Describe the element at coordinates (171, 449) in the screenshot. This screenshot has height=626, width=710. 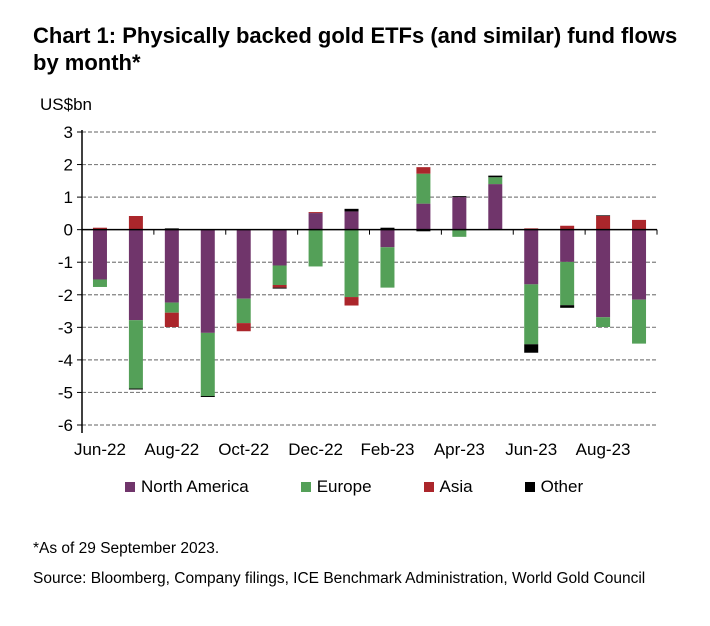
I see `x-tick-label: Aug-22` at that location.